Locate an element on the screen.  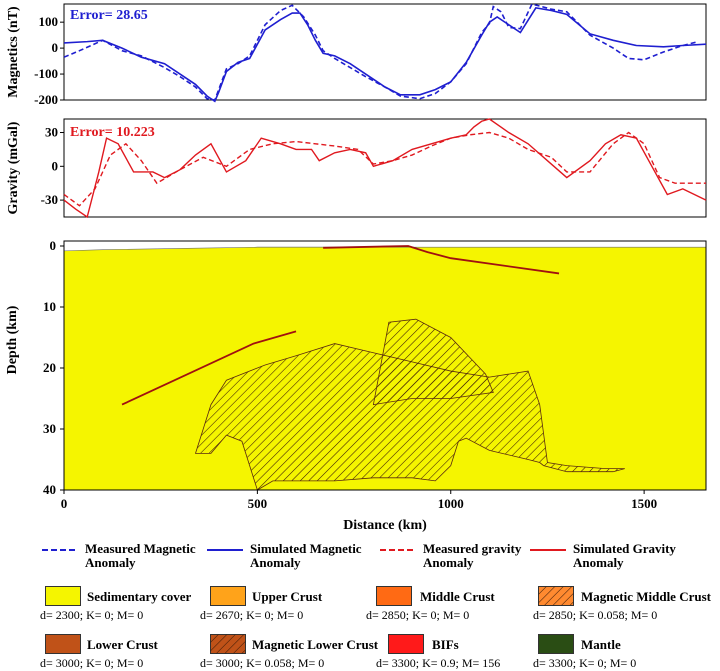
legend-lower-crust-swatch is located at coordinates (63, 644).